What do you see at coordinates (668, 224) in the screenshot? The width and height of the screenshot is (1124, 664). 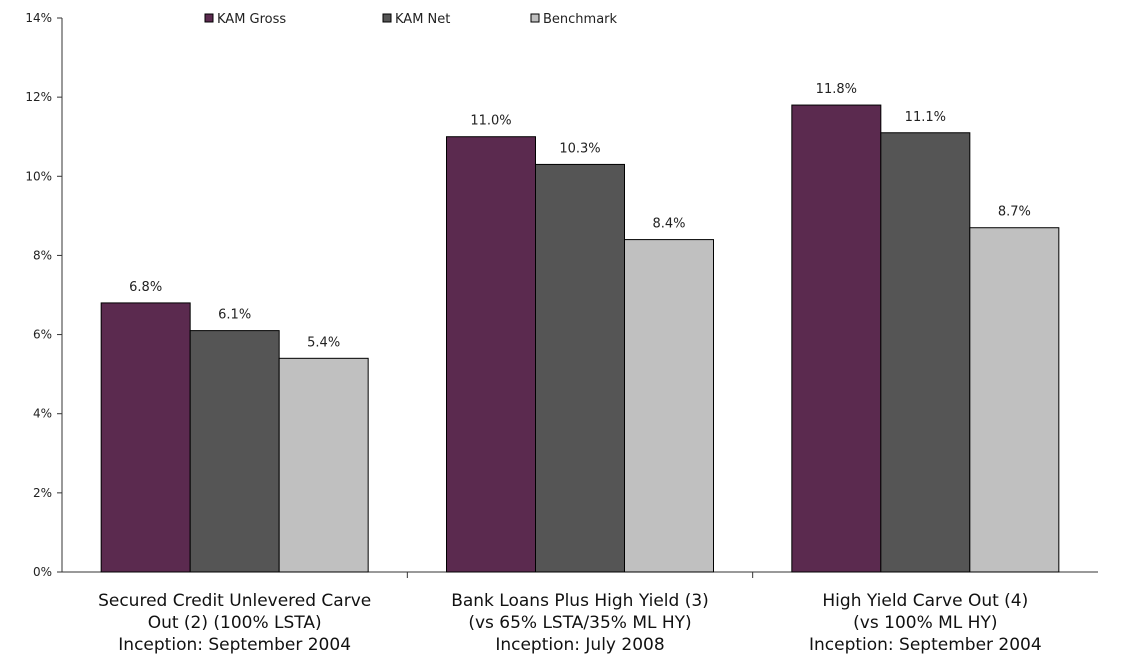 I see `data-label: 8.4%` at bounding box center [668, 224].